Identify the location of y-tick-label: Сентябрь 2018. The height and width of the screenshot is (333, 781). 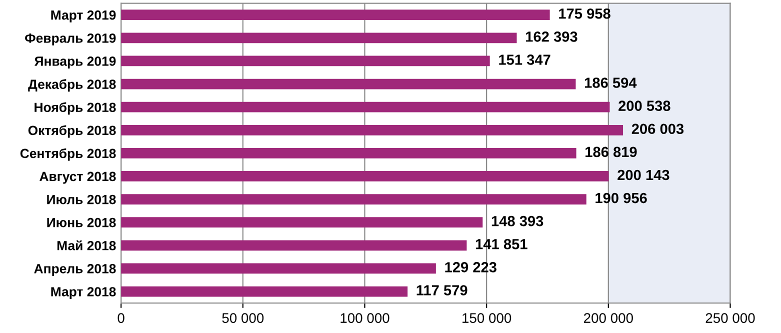
(68, 154).